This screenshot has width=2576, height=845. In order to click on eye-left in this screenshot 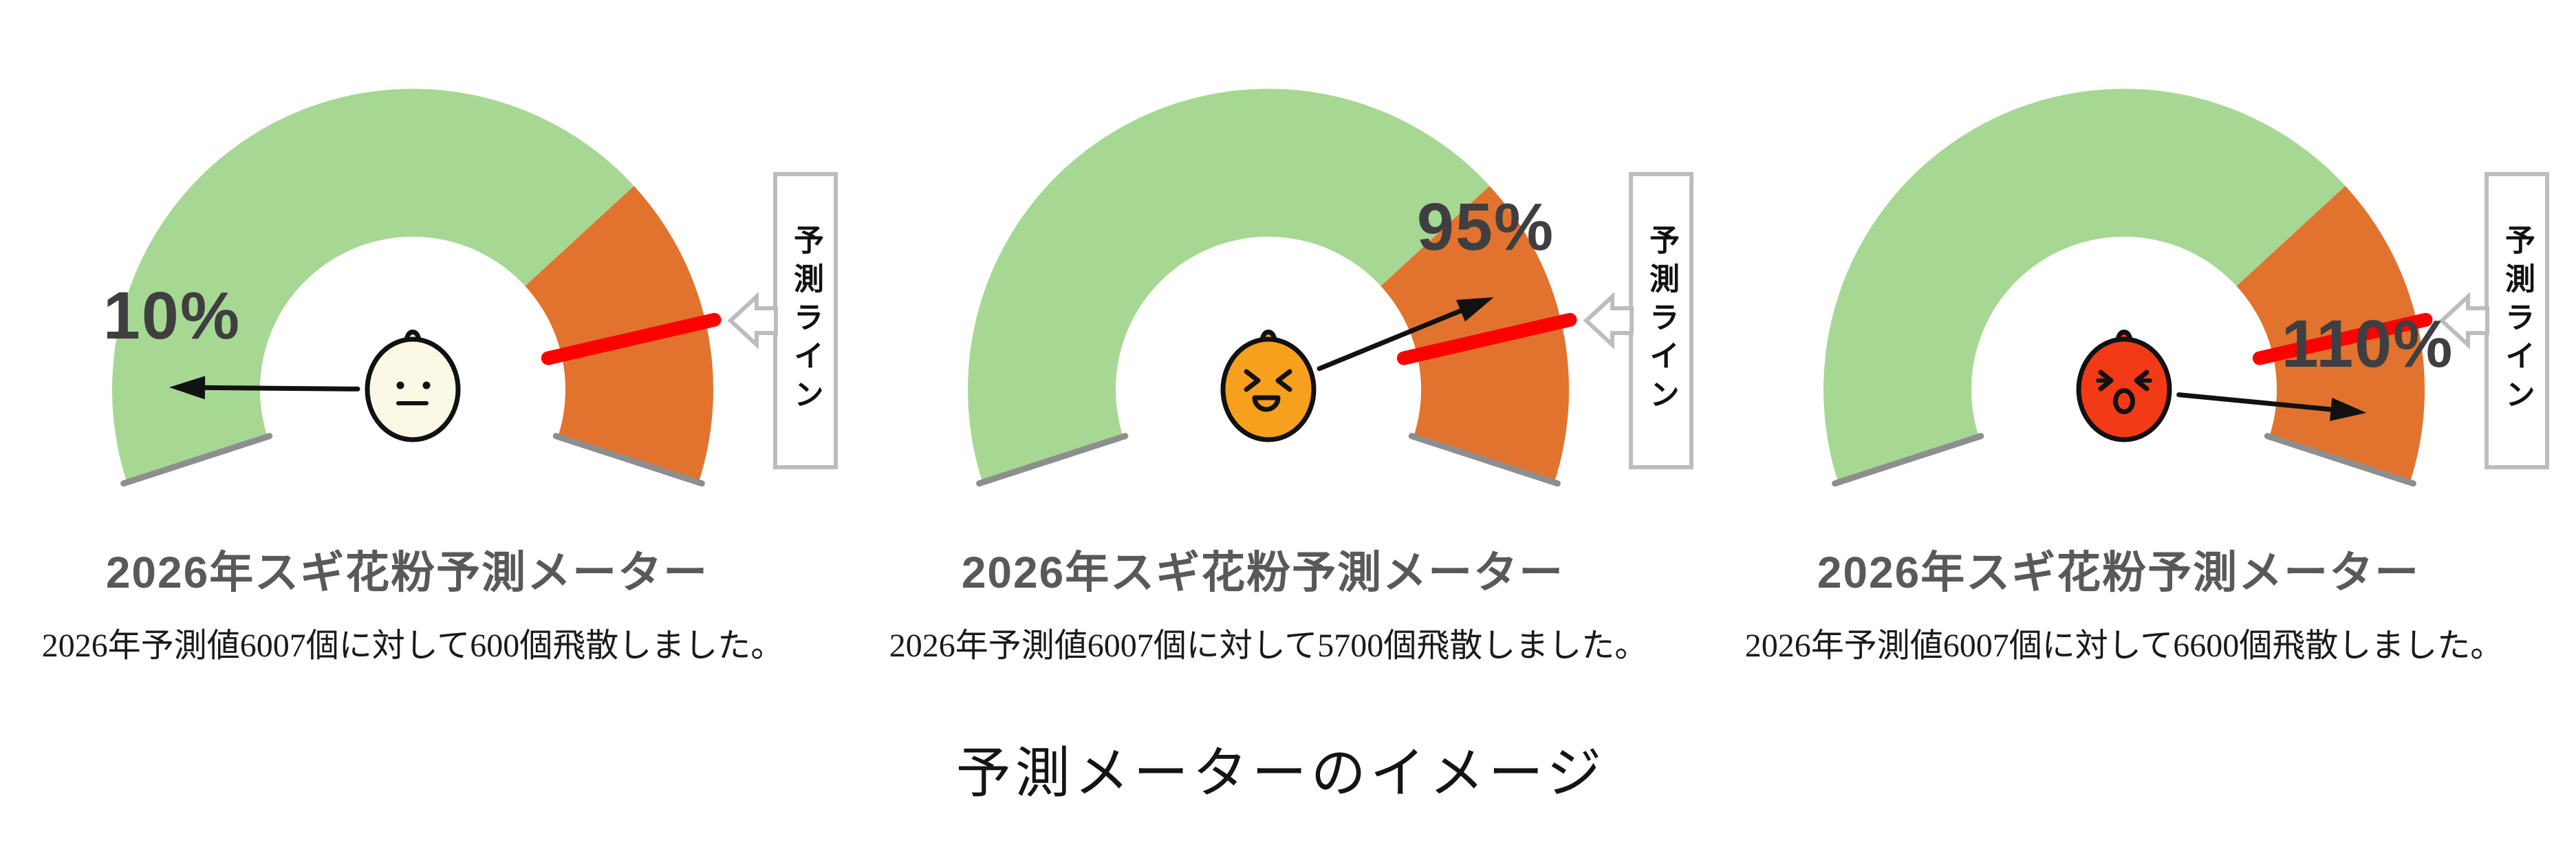, I will do `click(400, 385)`.